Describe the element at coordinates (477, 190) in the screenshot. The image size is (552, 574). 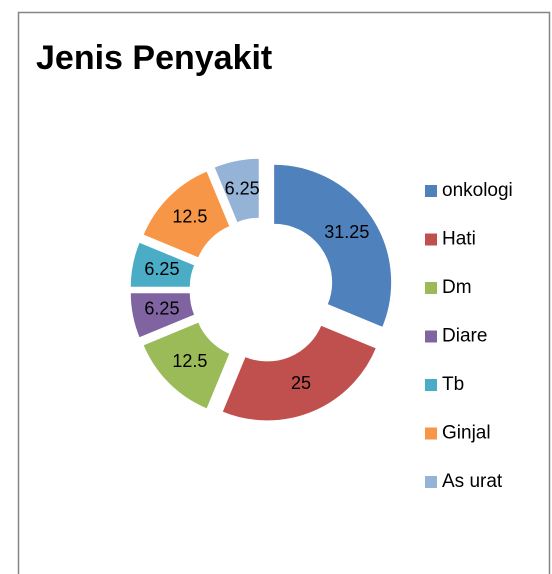
I see `legend-label: onkologi` at that location.